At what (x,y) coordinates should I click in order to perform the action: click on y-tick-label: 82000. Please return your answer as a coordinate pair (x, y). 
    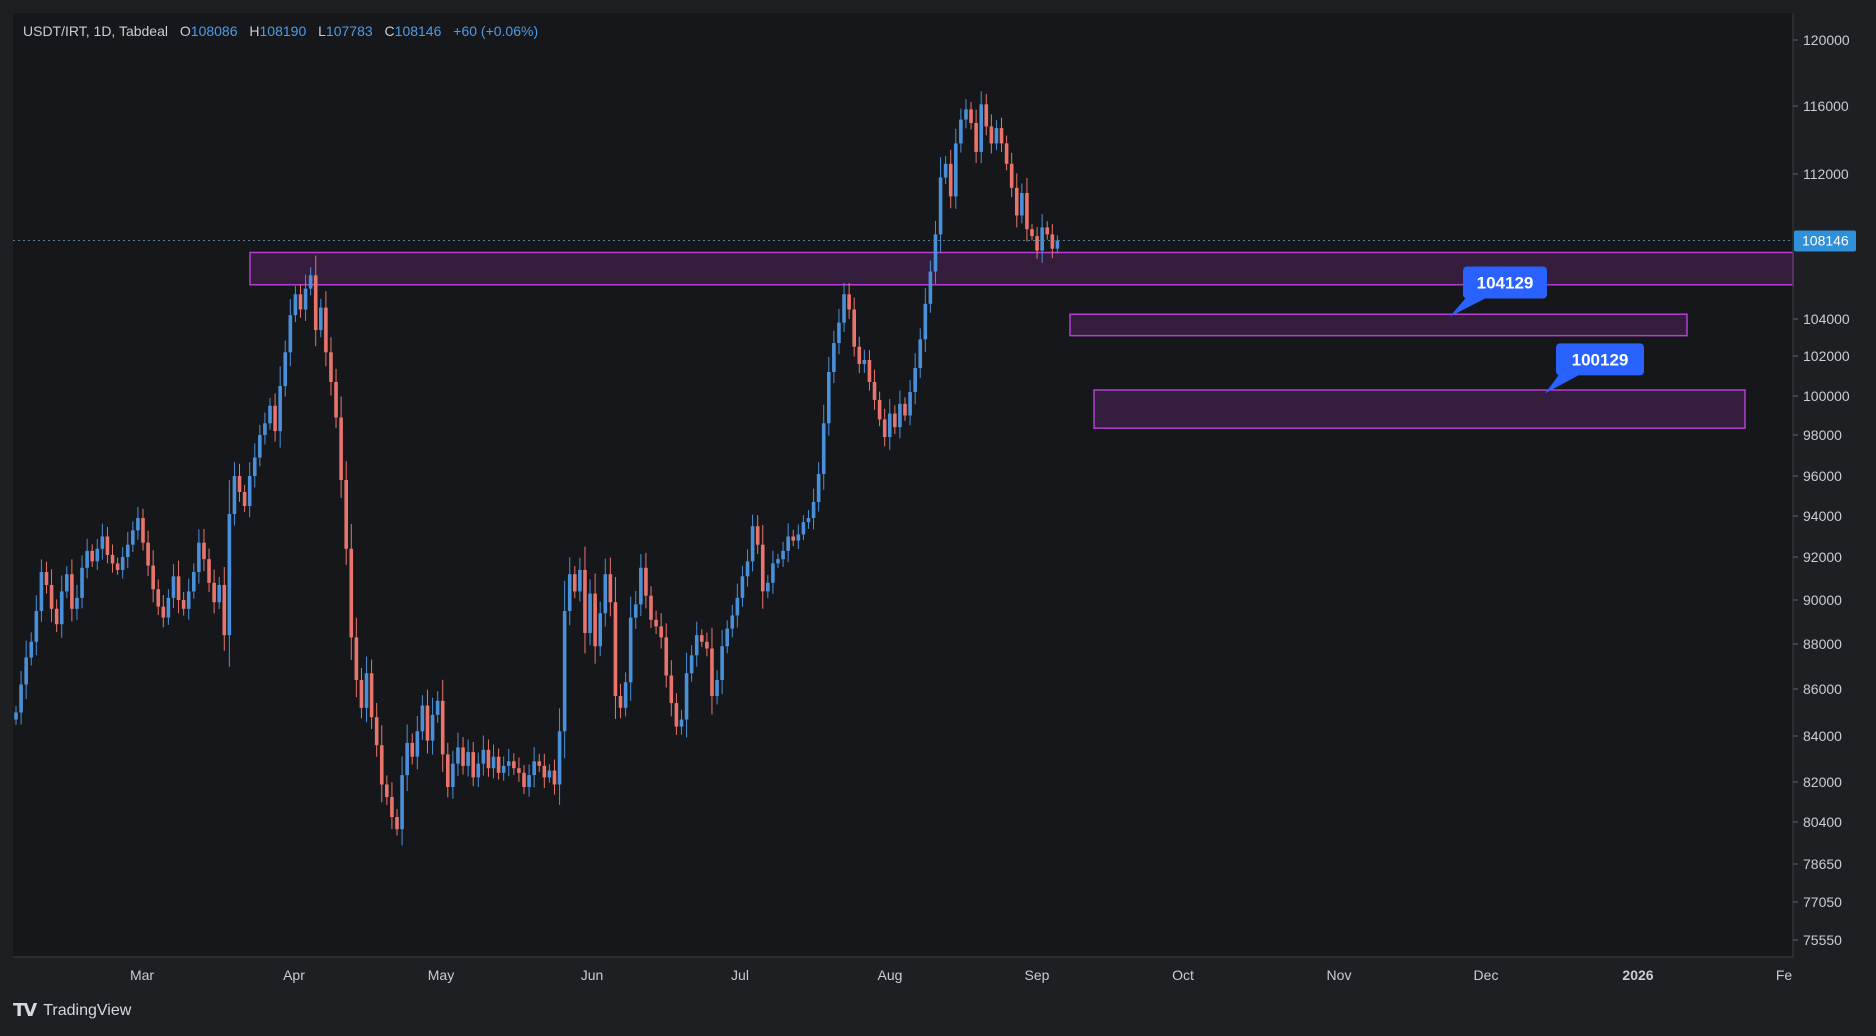
    Looking at the image, I should click on (1822, 782).